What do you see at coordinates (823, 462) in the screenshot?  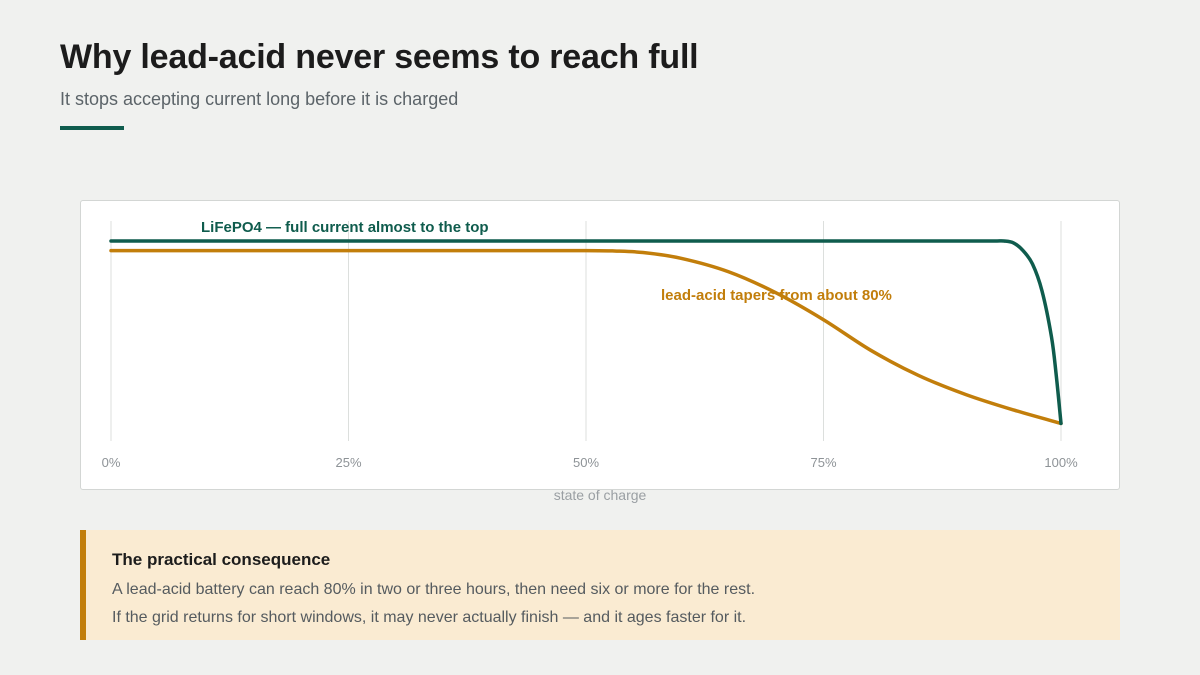 I see `x-tick-label-75: 75%` at bounding box center [823, 462].